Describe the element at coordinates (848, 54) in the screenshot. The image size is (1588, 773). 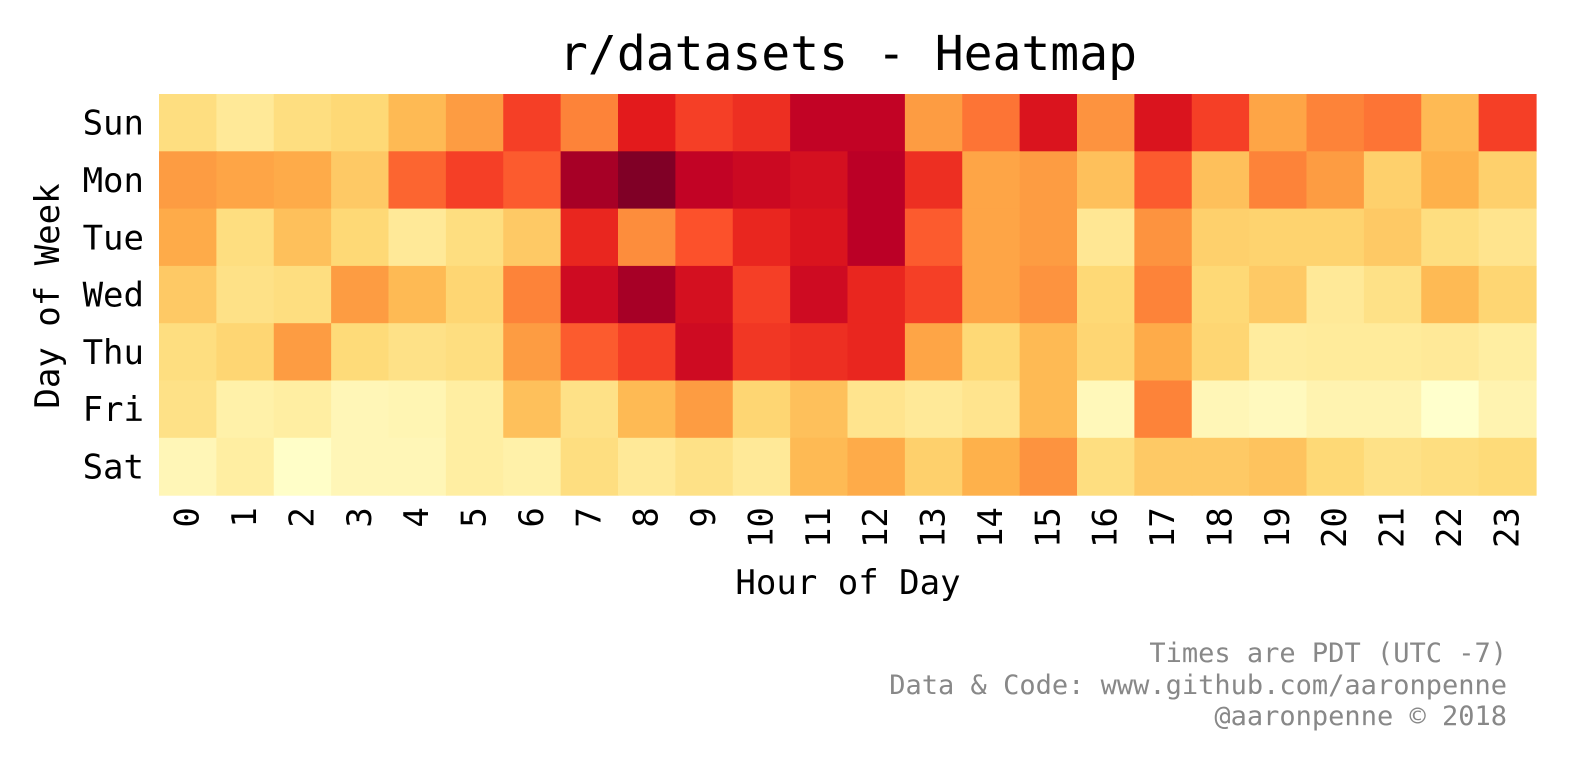
I see `chart-title: r/datasets - Heatmap` at that location.